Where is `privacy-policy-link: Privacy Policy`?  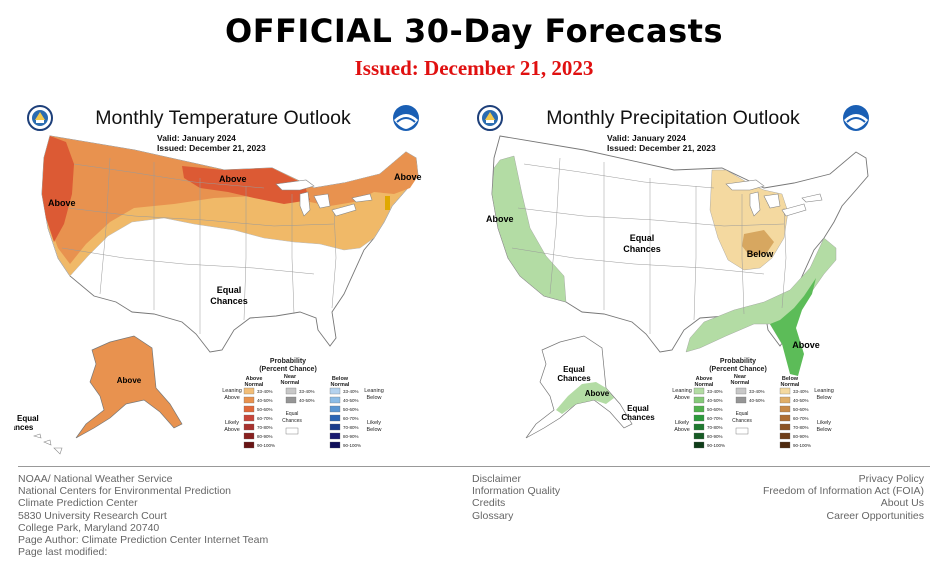
privacy-policy-link: Privacy Policy is located at coordinates (891, 479).